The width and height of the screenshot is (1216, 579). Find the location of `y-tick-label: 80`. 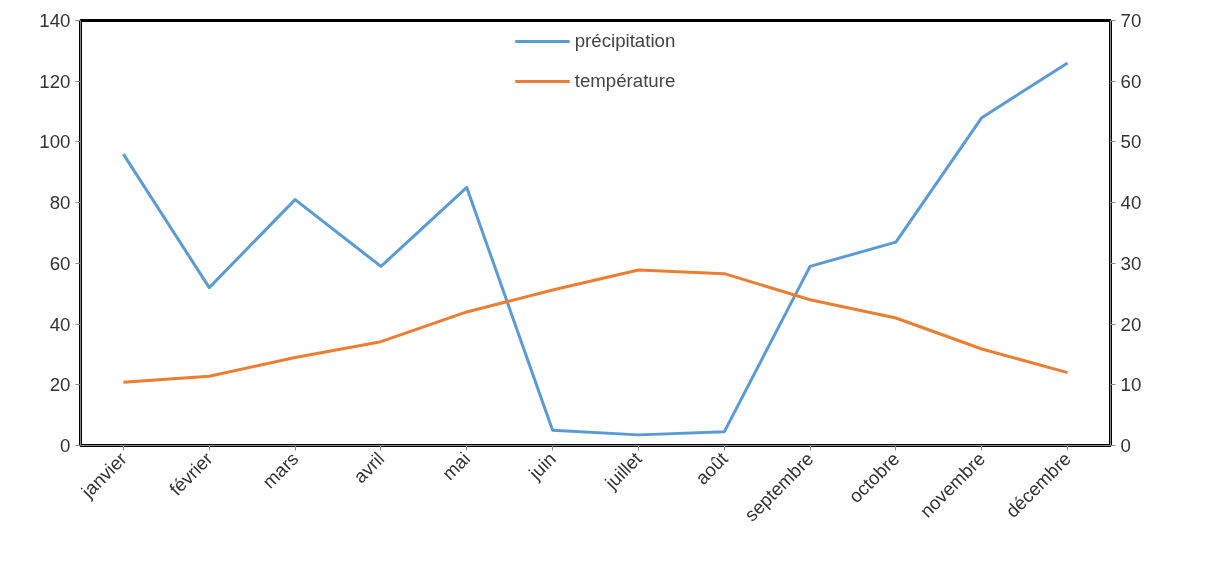

y-tick-label: 80 is located at coordinates (60, 203).